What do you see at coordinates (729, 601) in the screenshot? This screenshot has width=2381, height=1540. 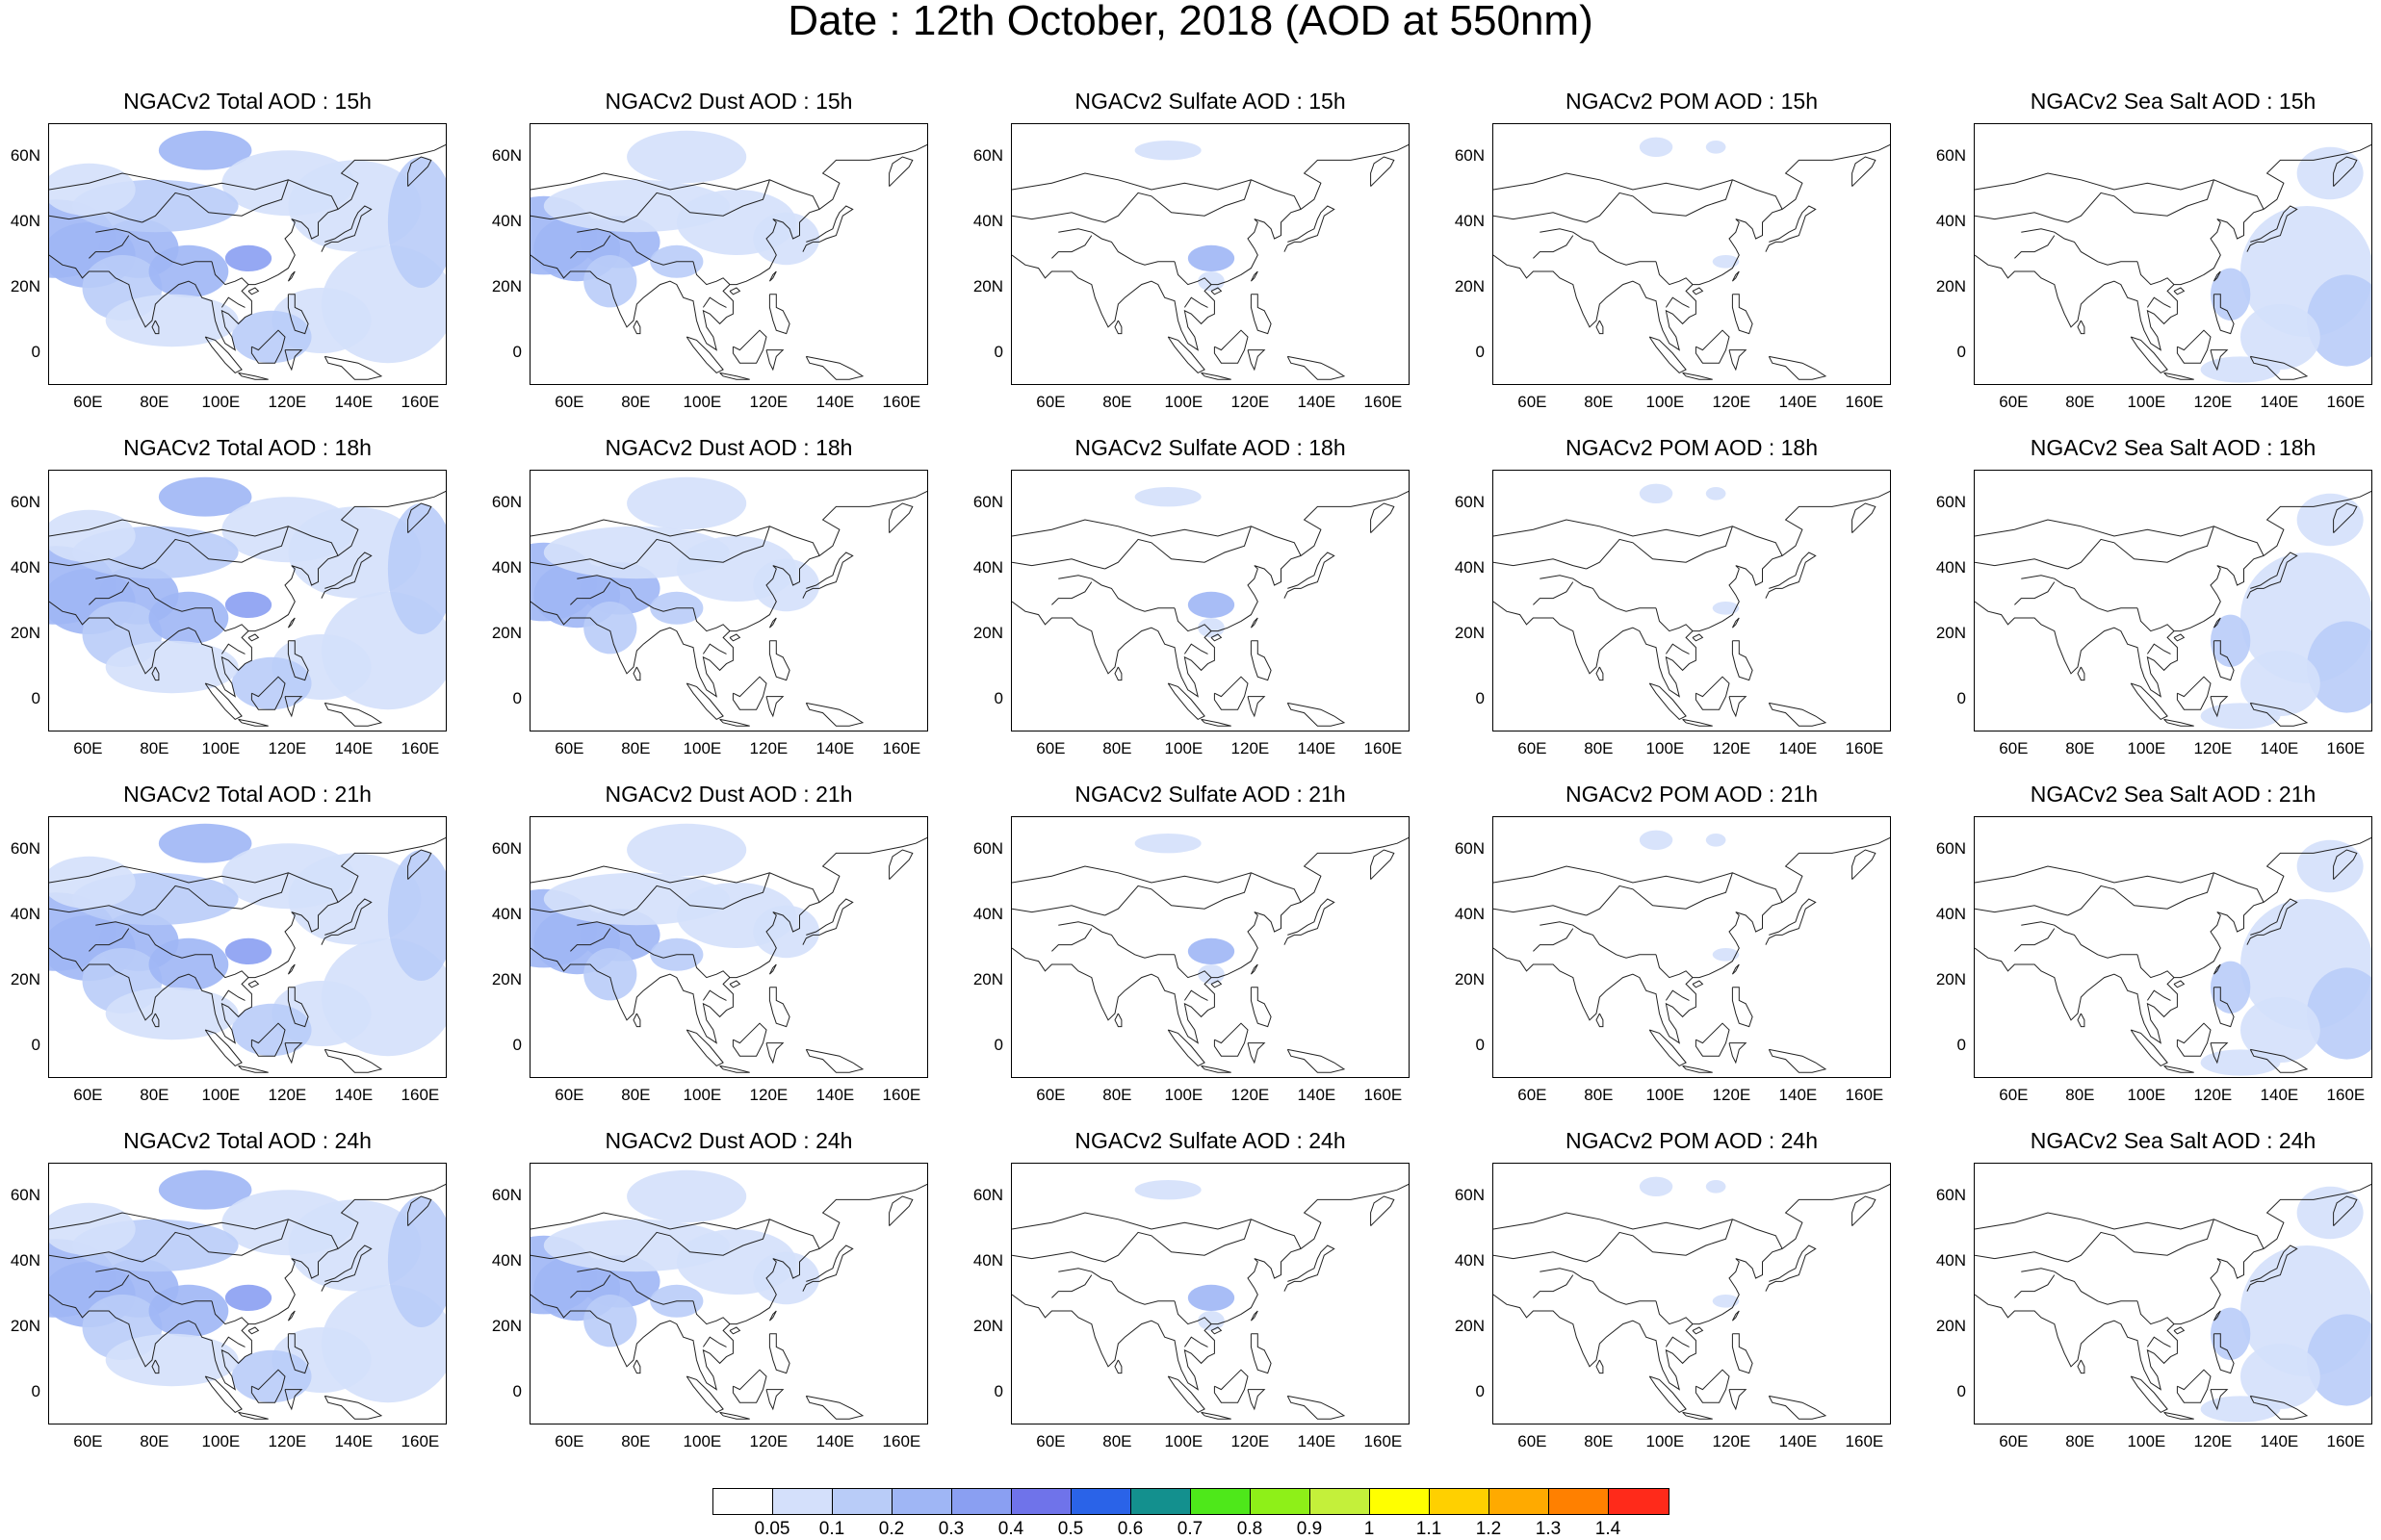 I see `aod-map-dust` at bounding box center [729, 601].